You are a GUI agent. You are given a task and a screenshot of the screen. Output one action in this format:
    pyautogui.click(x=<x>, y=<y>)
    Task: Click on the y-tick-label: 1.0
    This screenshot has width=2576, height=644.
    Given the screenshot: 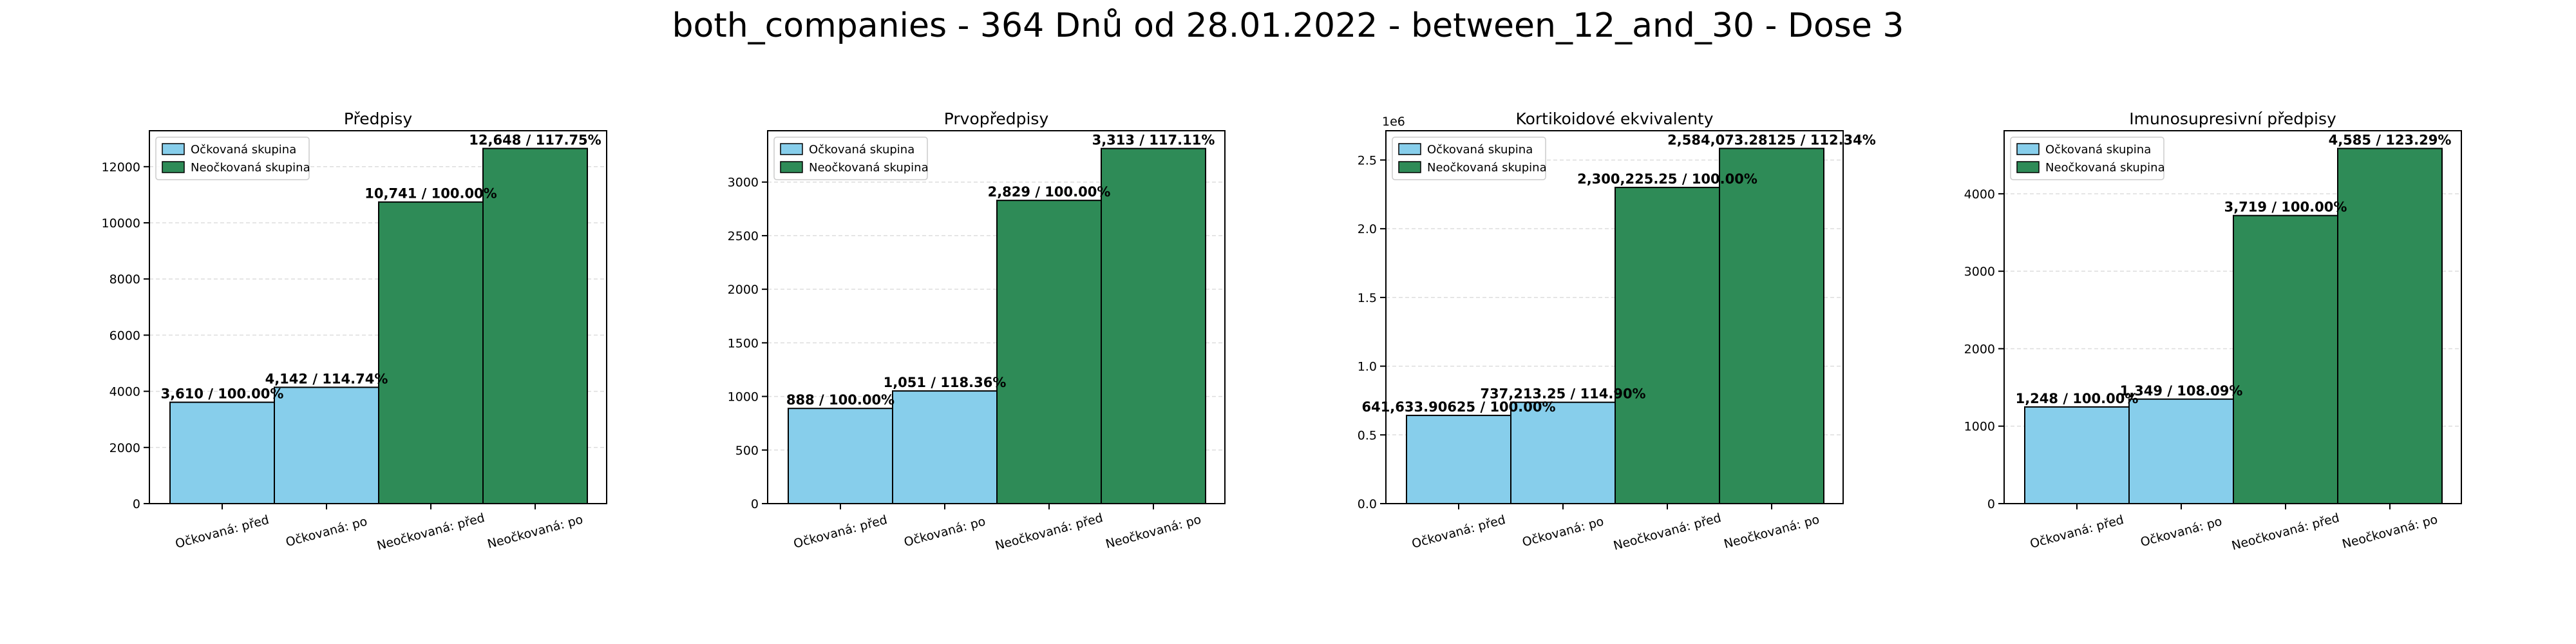 What is the action you would take?
    pyautogui.click(x=1368, y=367)
    